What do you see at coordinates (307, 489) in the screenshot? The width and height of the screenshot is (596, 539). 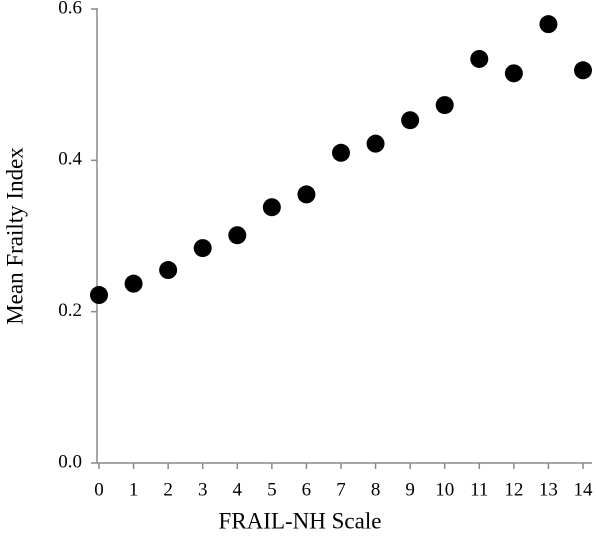 I see `x-tick-label: 6` at bounding box center [307, 489].